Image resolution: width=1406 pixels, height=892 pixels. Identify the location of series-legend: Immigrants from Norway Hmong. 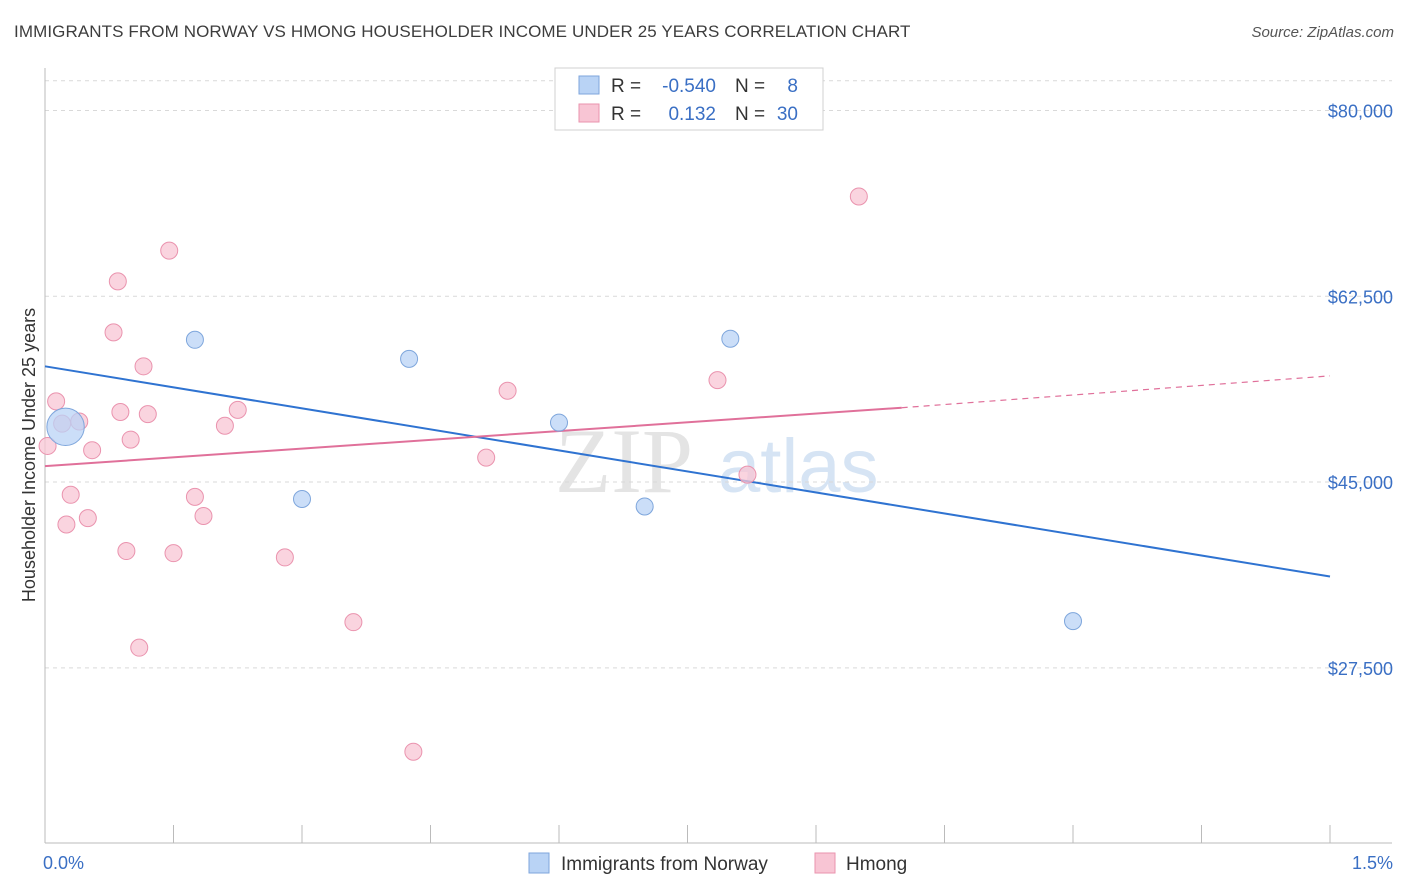
(717, 863).